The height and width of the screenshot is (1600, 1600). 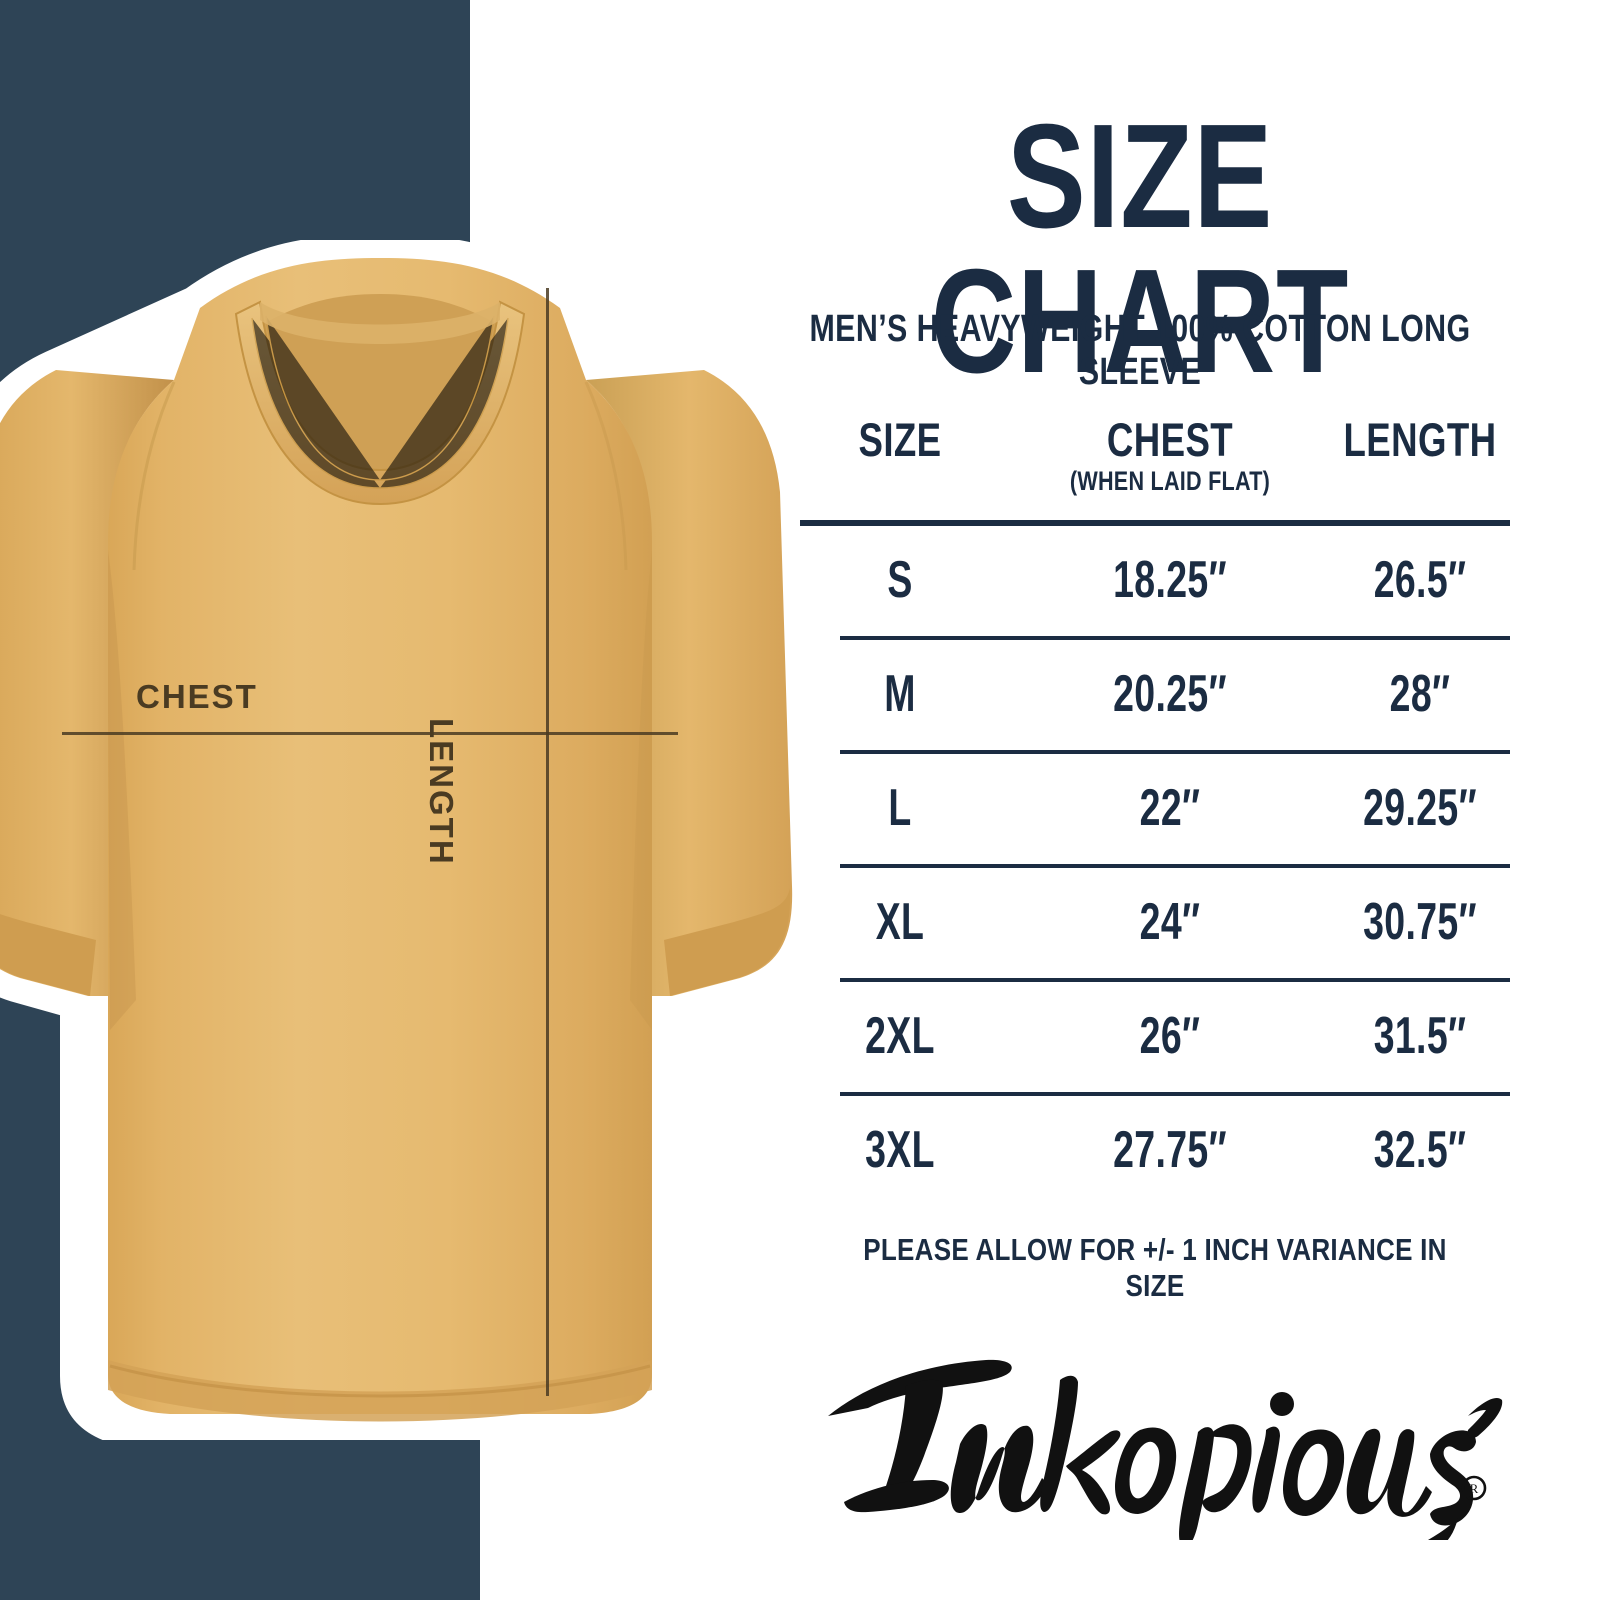 I want to click on cell-size: M, so click(x=900, y=694).